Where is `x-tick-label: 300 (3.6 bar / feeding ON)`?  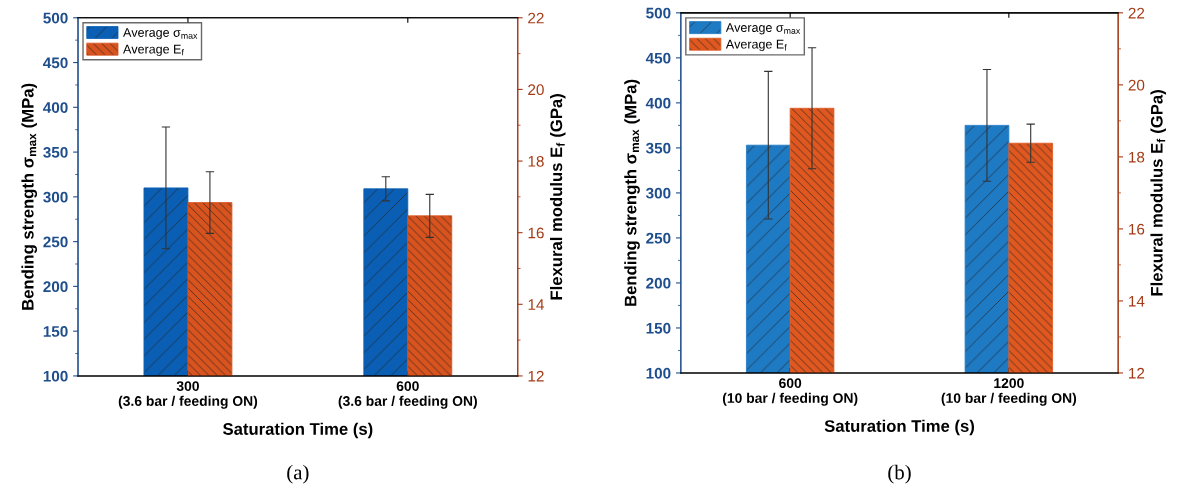
x-tick-label: 300 (3.6 bar / feeding ON) is located at coordinates (188, 395).